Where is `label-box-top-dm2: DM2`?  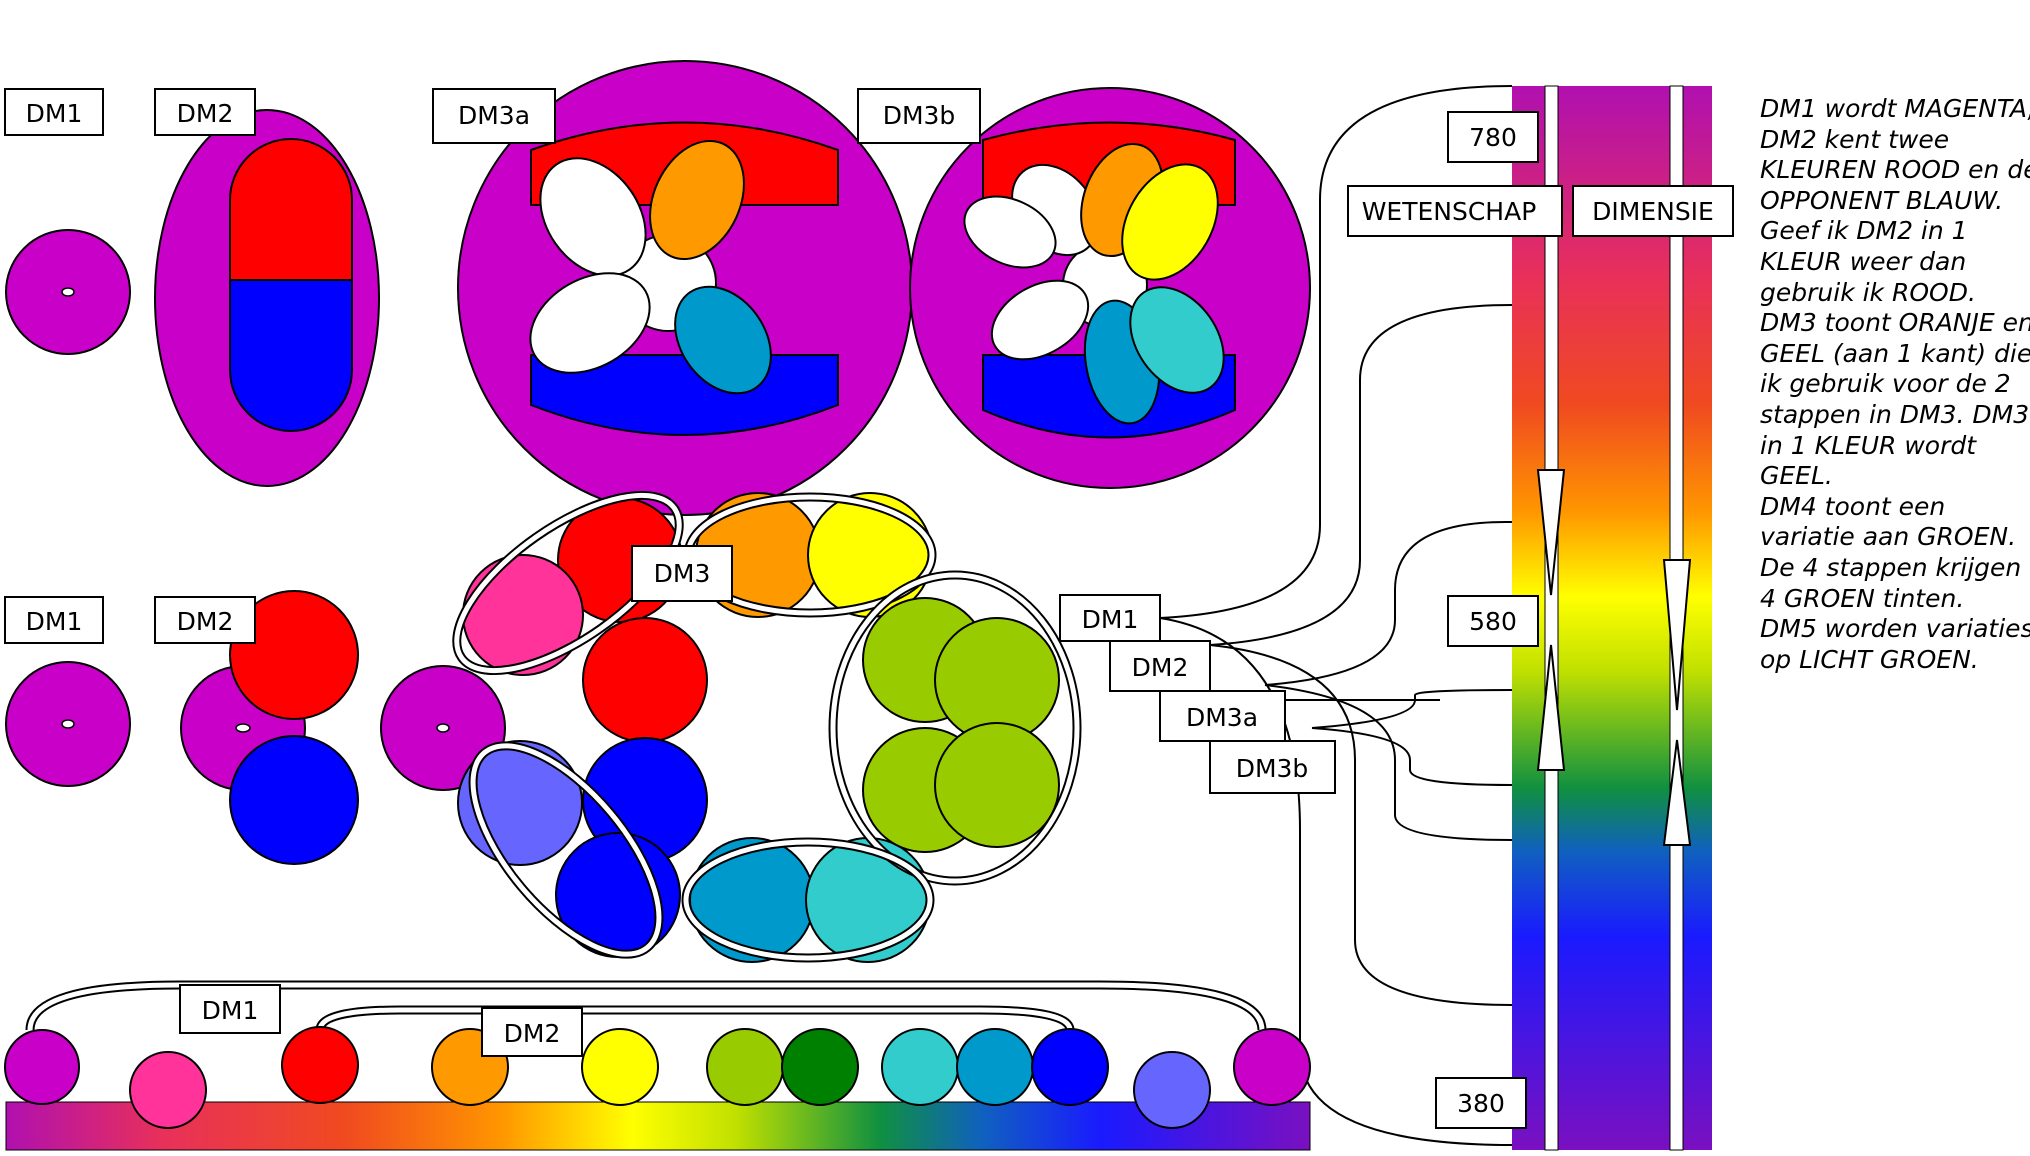
label-box-top-dm2: DM2 is located at coordinates (205, 112).